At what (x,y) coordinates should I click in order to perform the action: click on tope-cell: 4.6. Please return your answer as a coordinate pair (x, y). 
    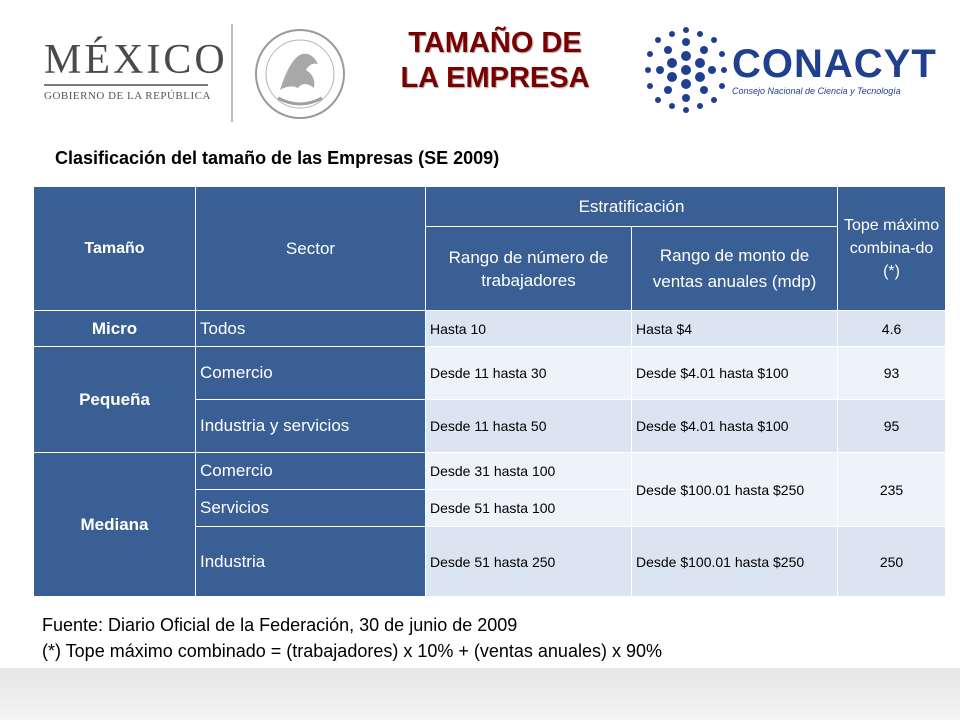
    Looking at the image, I should click on (892, 328).